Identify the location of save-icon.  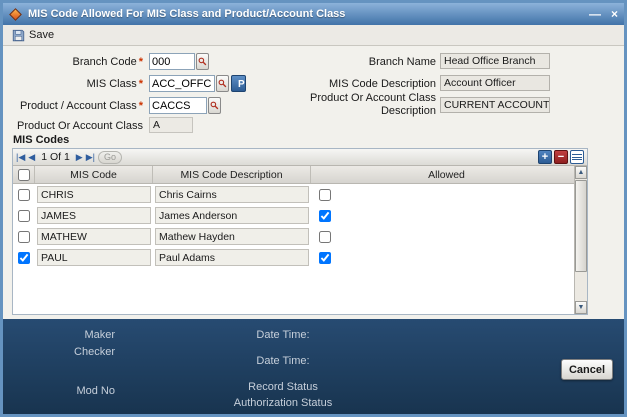
(18, 35).